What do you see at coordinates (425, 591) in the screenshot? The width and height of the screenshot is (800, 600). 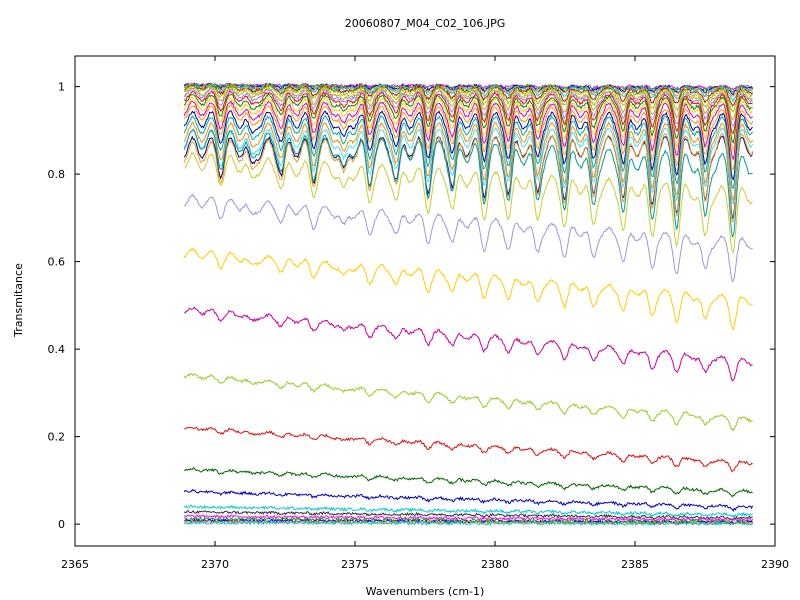 I see `x-axis-title: Wavenumbers (cm-1)` at bounding box center [425, 591].